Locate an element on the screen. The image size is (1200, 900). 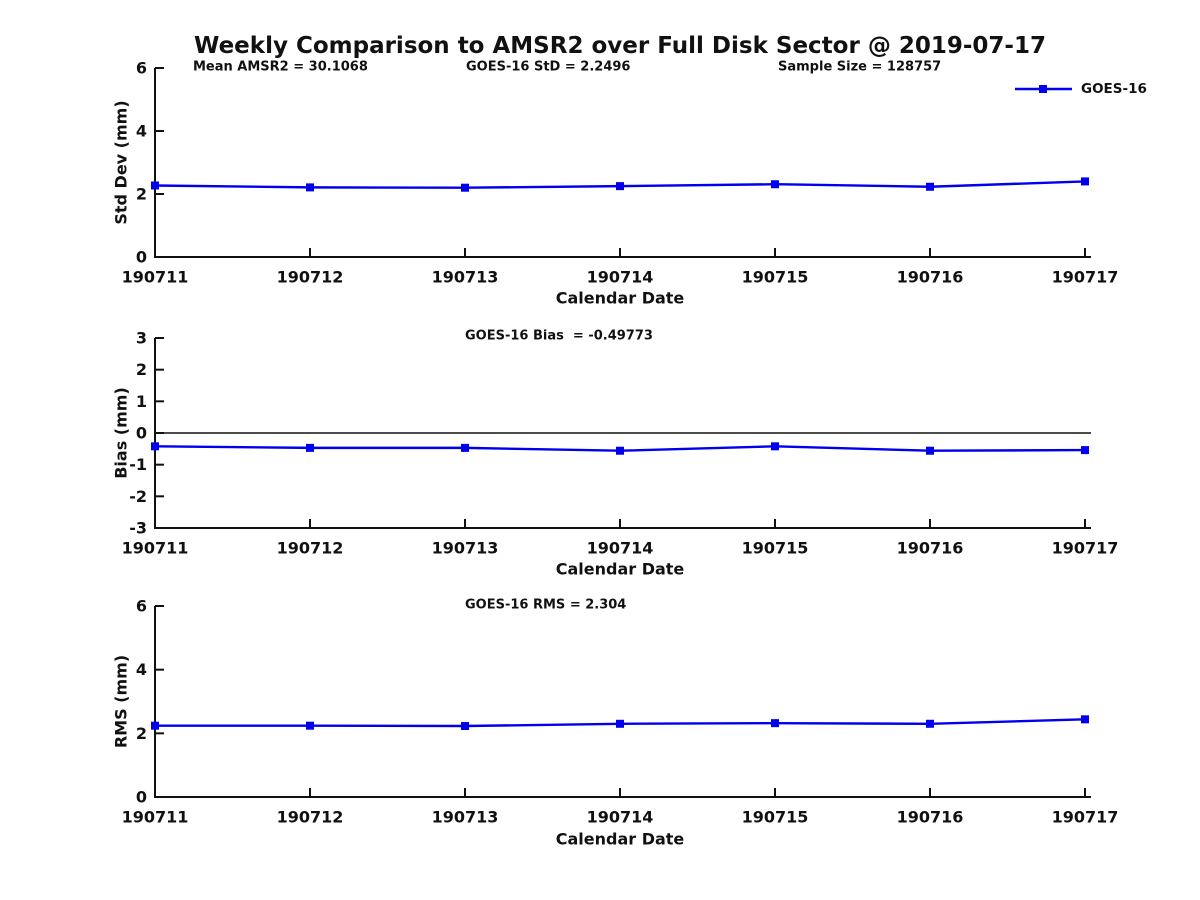
legend-marker is located at coordinates (1043, 89).